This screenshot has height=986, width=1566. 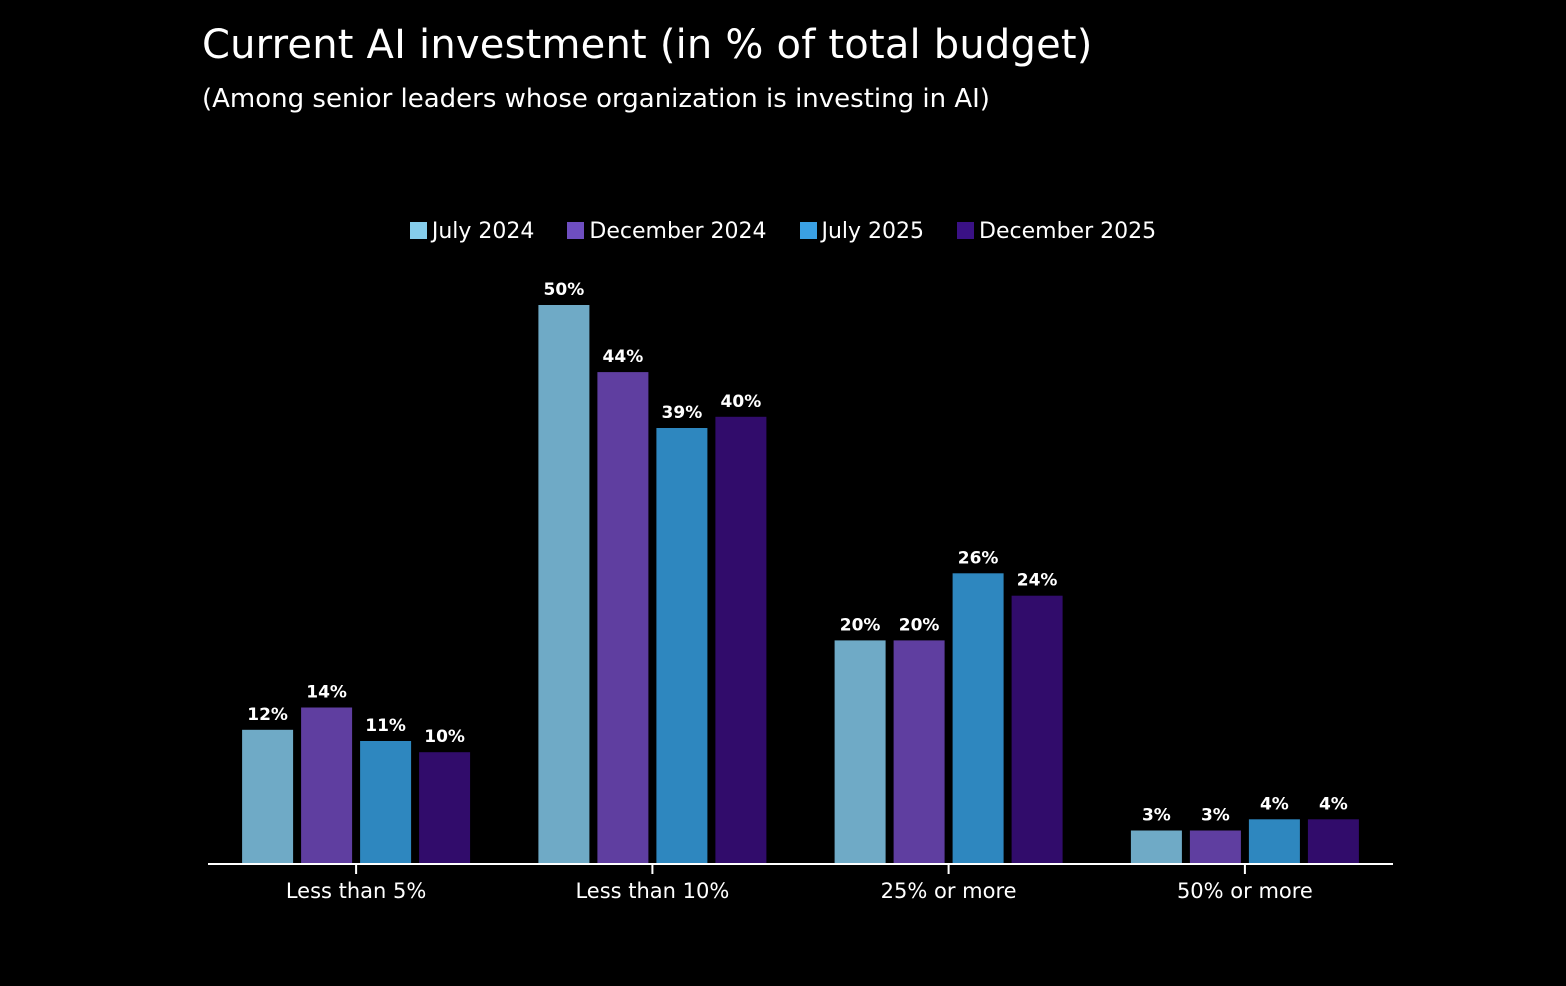 I want to click on legend-item-december-2025: December 2025, so click(x=1056, y=231).